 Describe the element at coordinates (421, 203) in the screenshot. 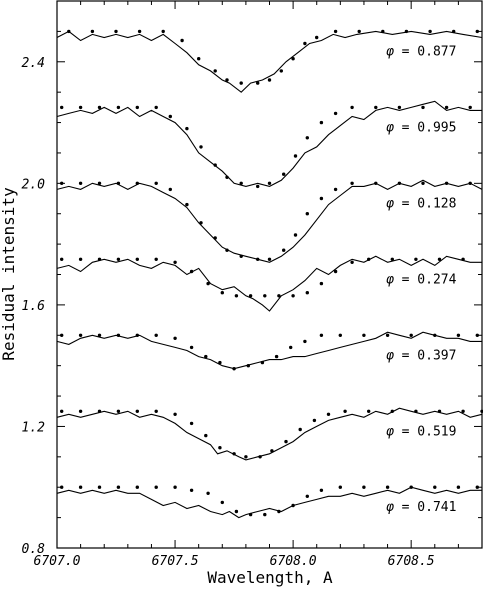

I see `phase-label: φ = 0.128` at that location.